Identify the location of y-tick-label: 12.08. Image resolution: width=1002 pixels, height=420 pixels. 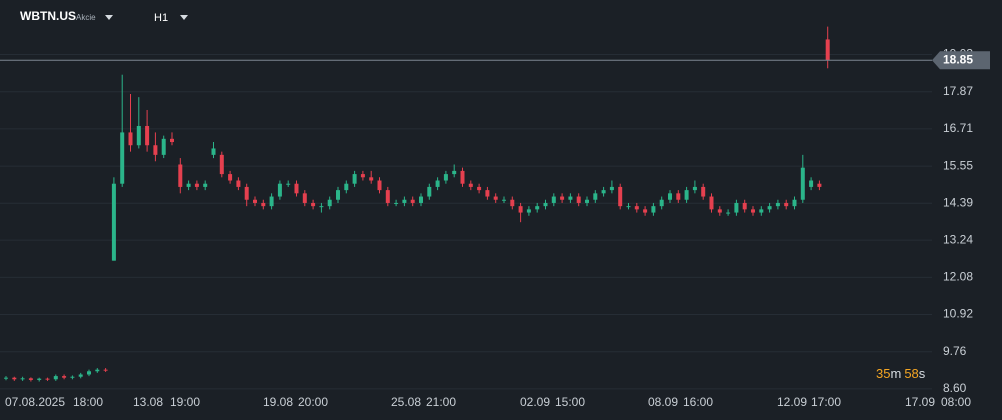
(958, 277).